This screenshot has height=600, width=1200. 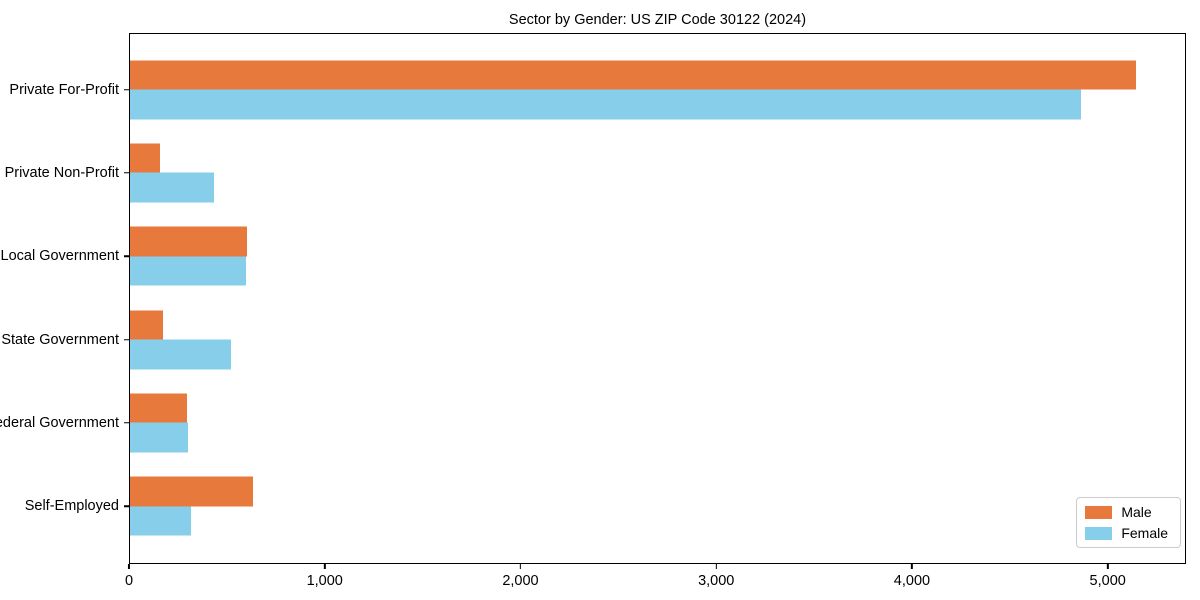 I want to click on bar-group: Private For-Profit, so click(x=597, y=89).